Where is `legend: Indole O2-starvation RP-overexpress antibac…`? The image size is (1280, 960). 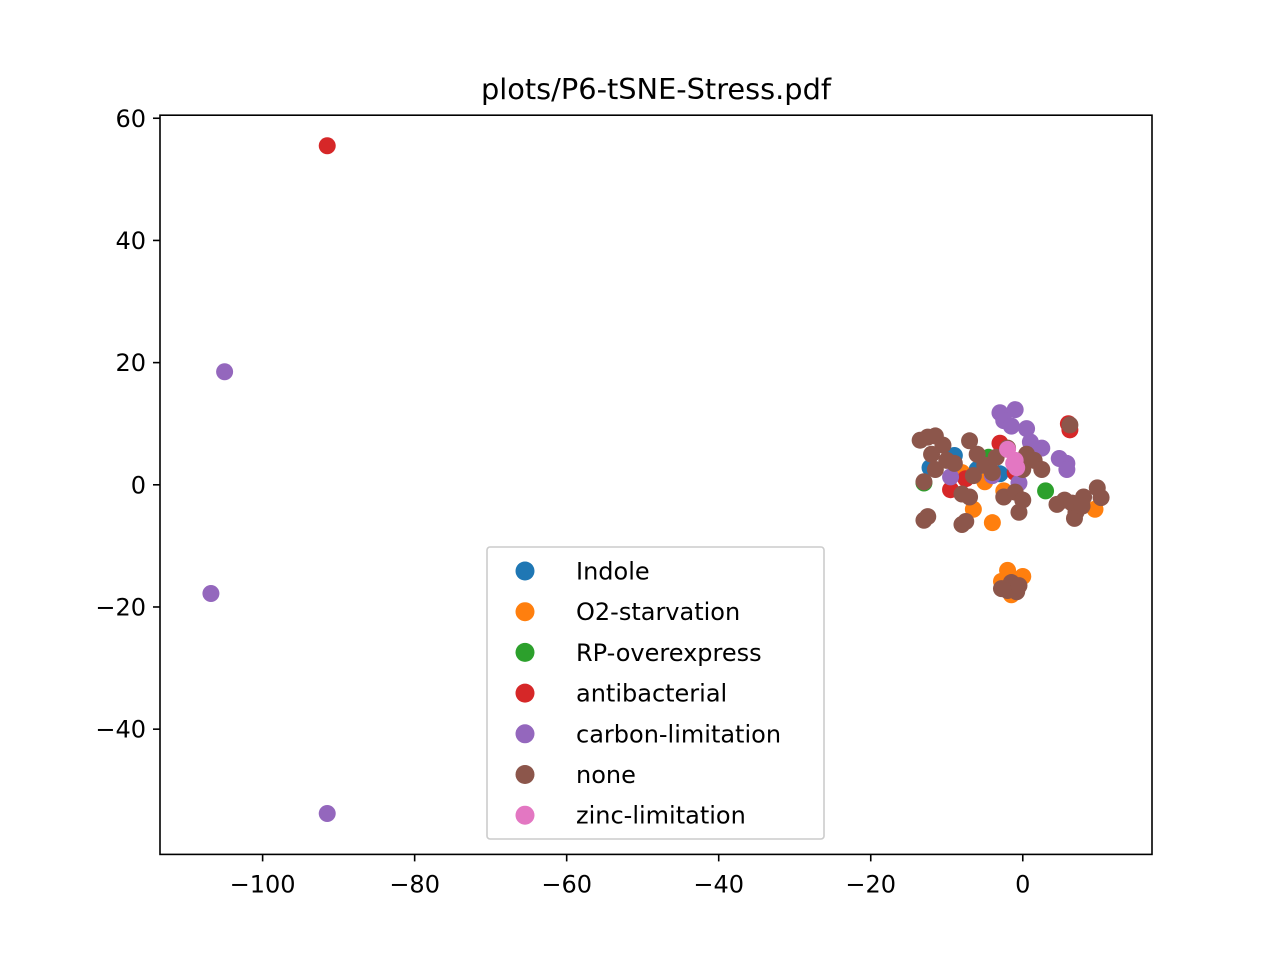 legend: Indole O2-starvation RP-overexpress antibac… is located at coordinates (655, 693).